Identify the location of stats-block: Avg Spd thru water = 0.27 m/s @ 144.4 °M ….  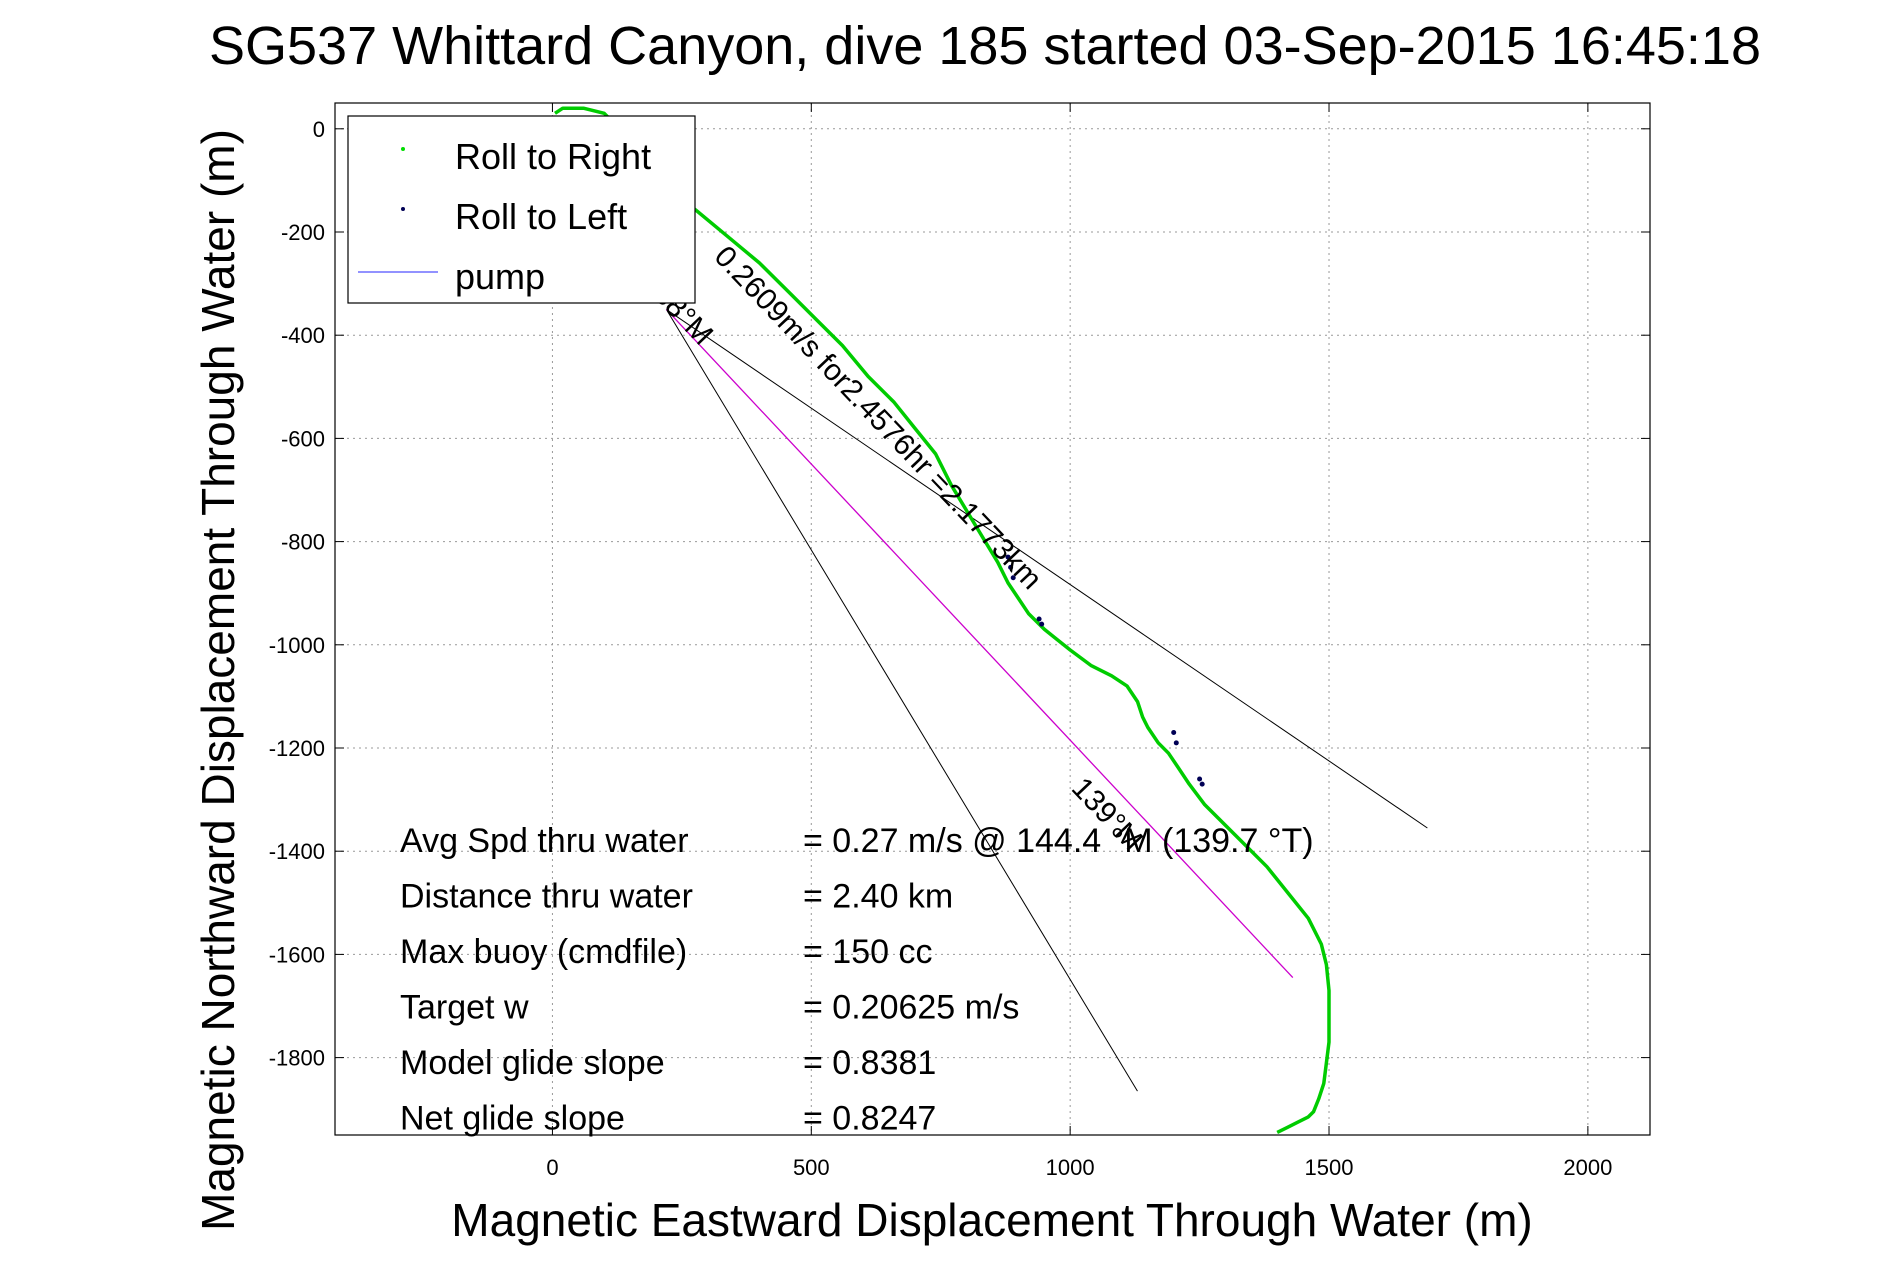
(857, 980).